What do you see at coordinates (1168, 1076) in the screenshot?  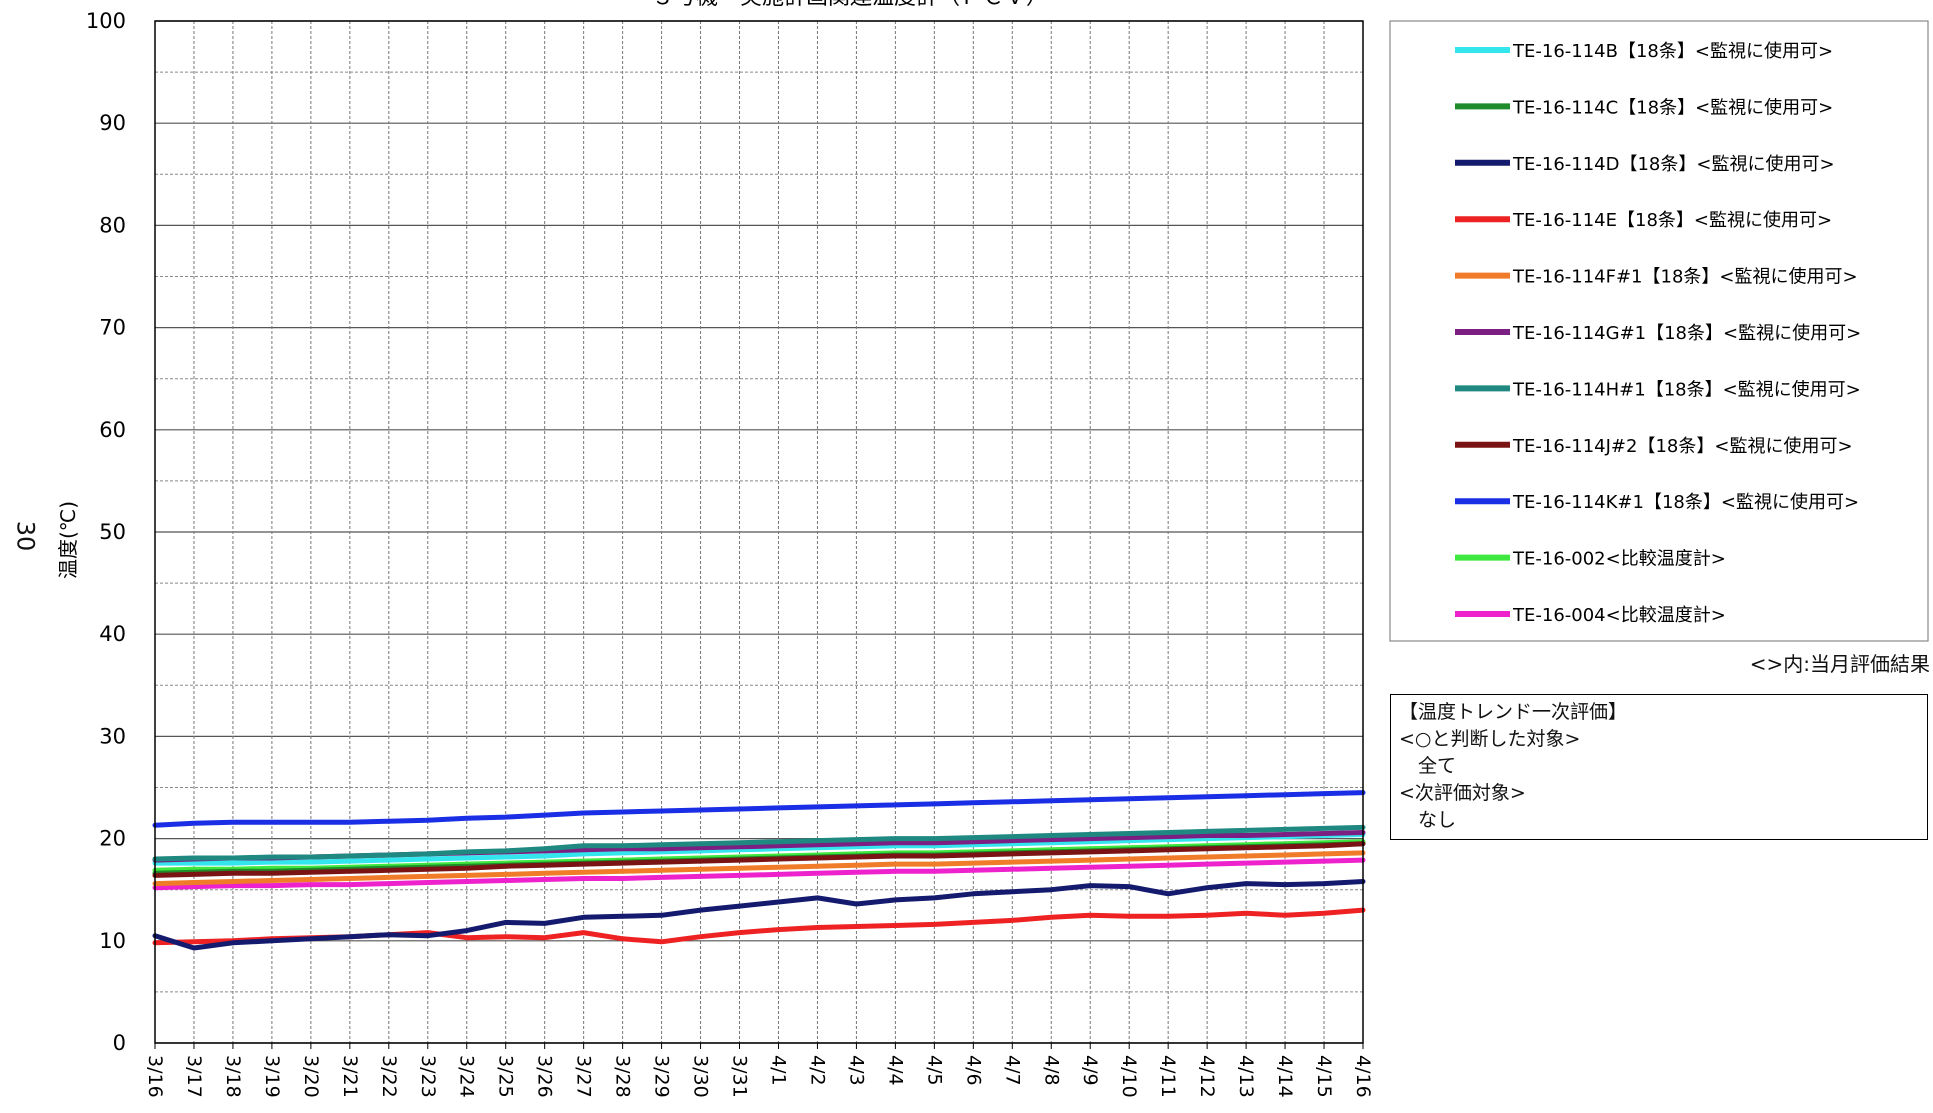 I see `x-tick-label: 4/11` at bounding box center [1168, 1076].